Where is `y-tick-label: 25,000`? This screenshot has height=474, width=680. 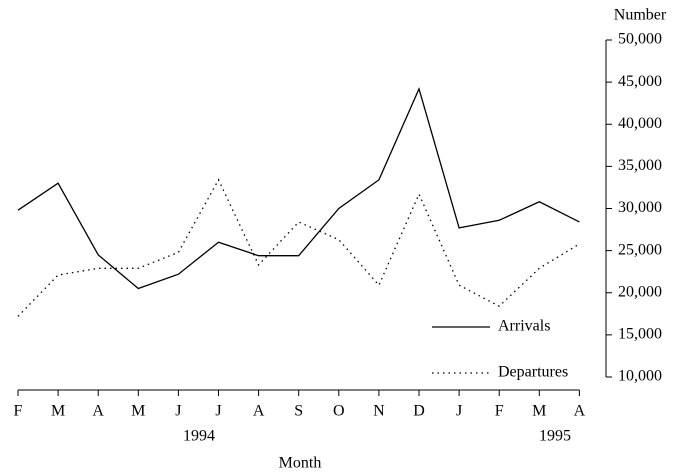 y-tick-label: 25,000 is located at coordinates (640, 249).